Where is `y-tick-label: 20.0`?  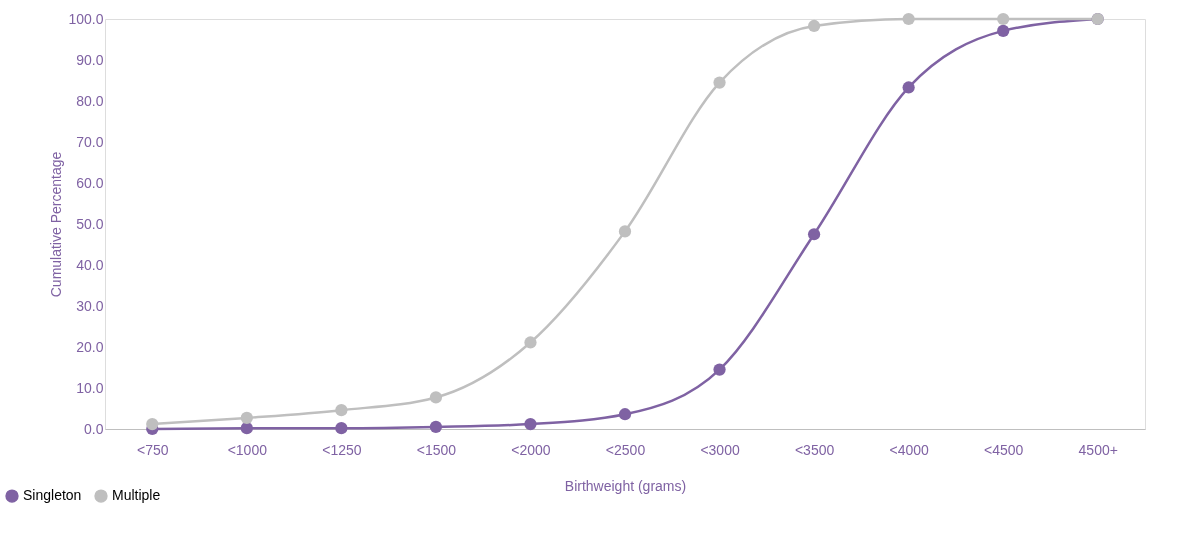 y-tick-label: 20.0 is located at coordinates (90, 346).